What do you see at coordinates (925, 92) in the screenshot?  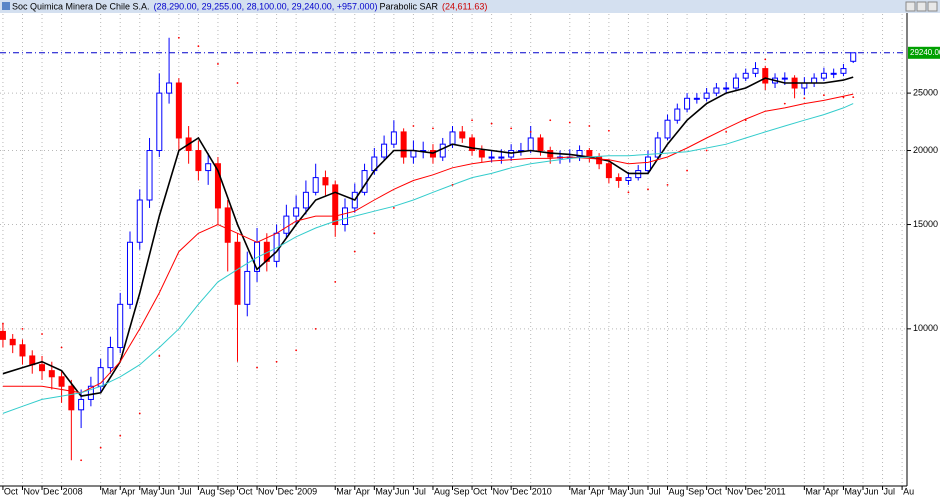 I see `y-tick-label: 25000` at bounding box center [925, 92].